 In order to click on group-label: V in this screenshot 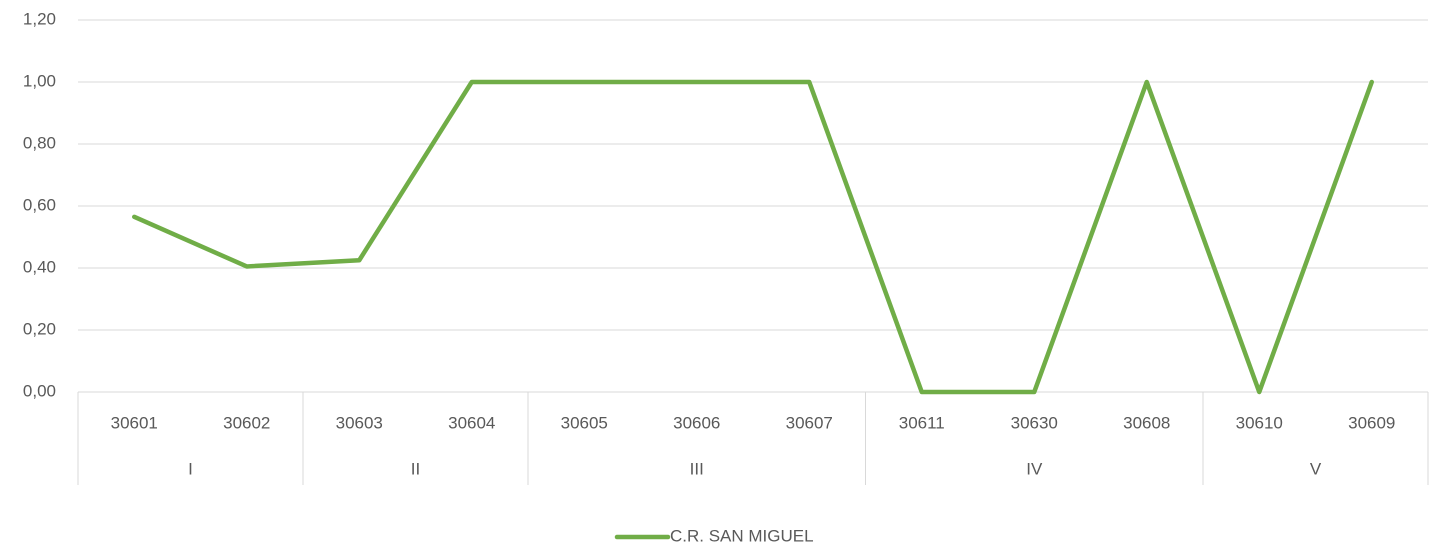, I will do `click(1316, 468)`.